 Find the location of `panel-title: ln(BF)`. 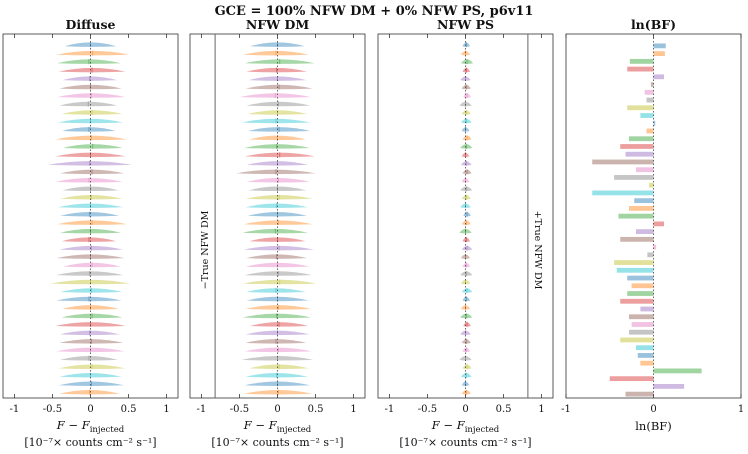

panel-title: ln(BF) is located at coordinates (653, 24).